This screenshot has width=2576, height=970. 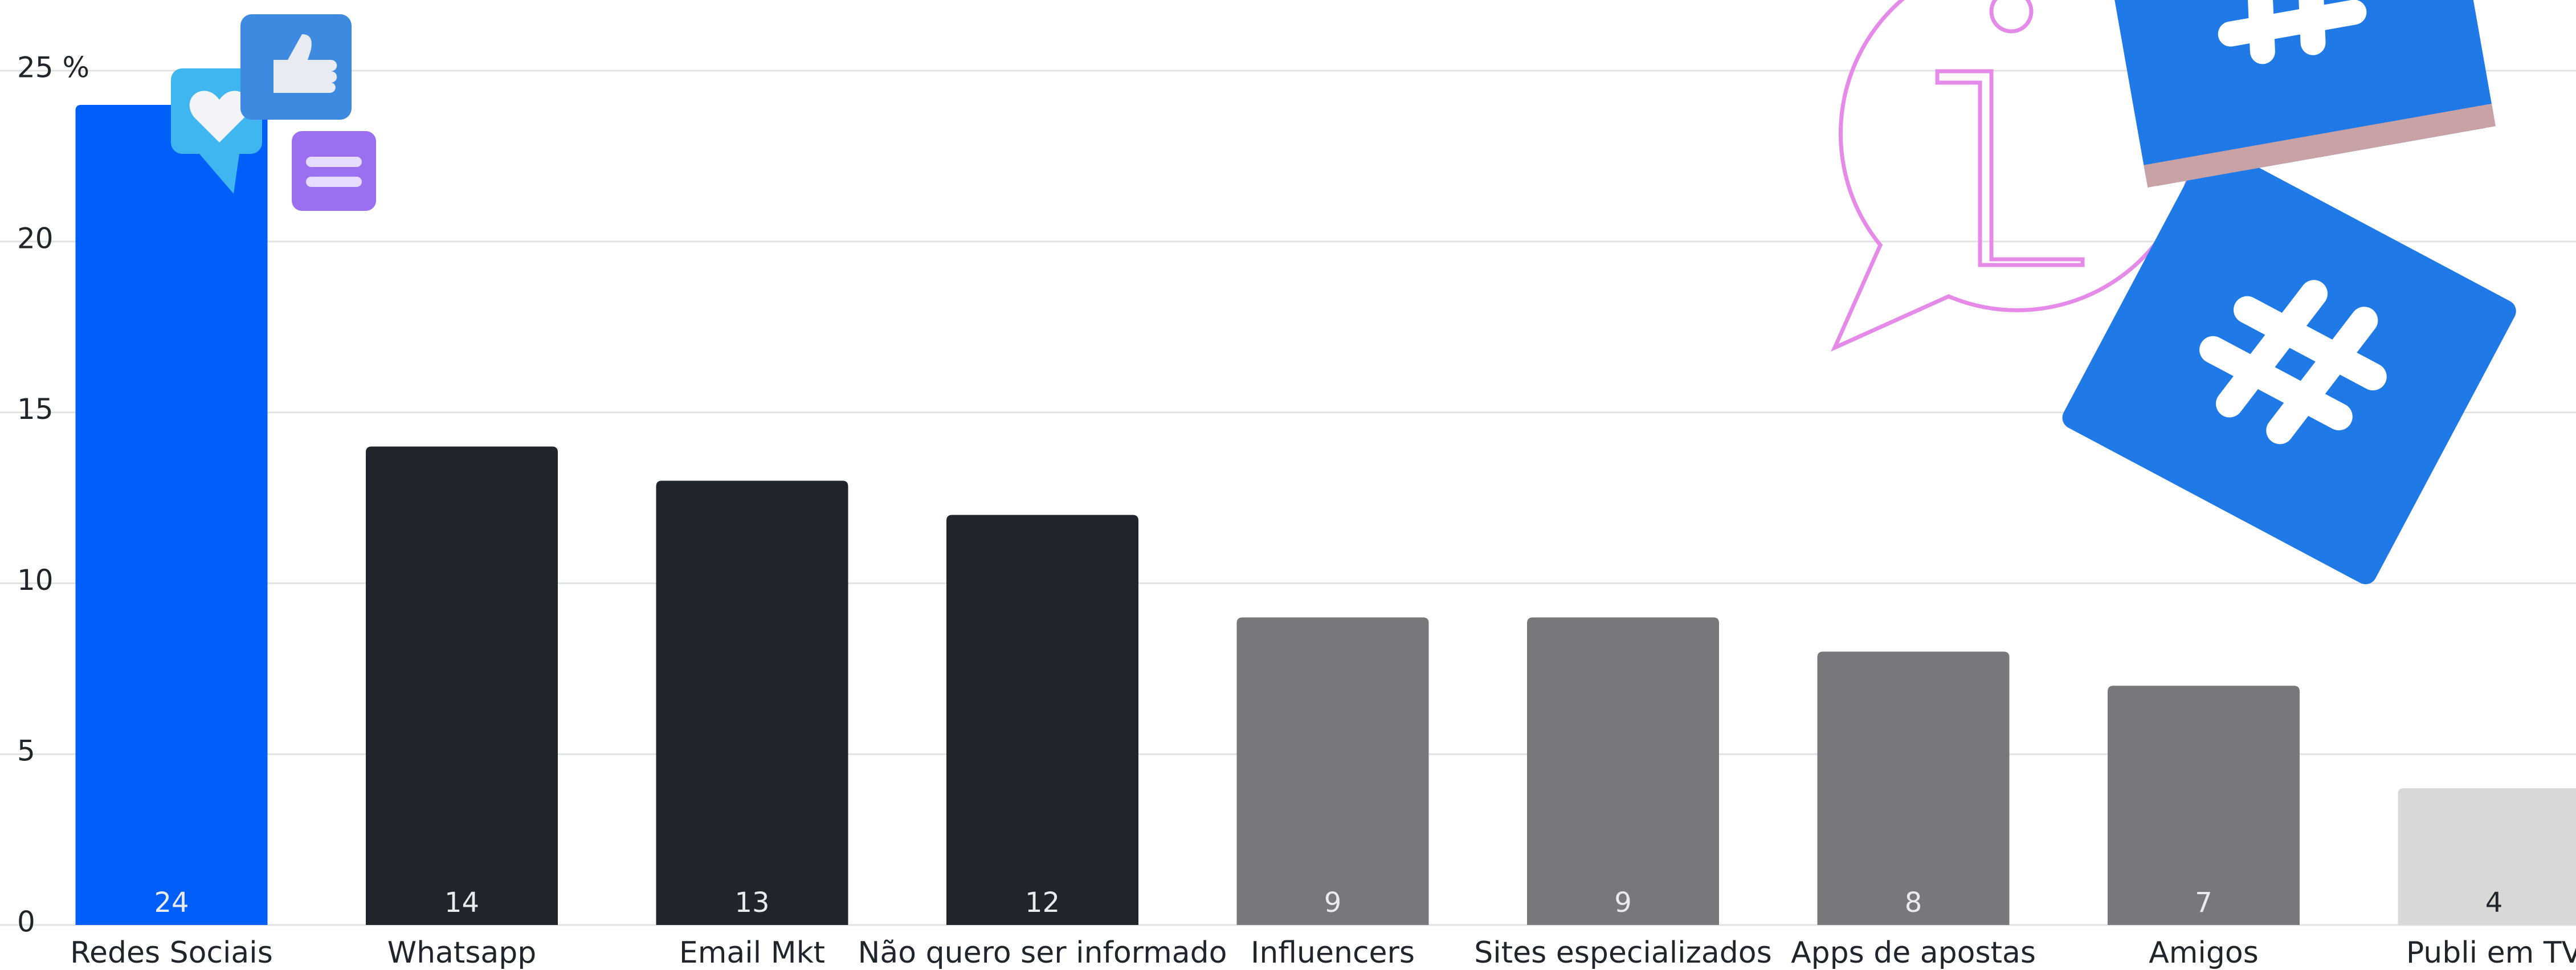 What do you see at coordinates (2203, 903) in the screenshot?
I see `value-label: 7` at bounding box center [2203, 903].